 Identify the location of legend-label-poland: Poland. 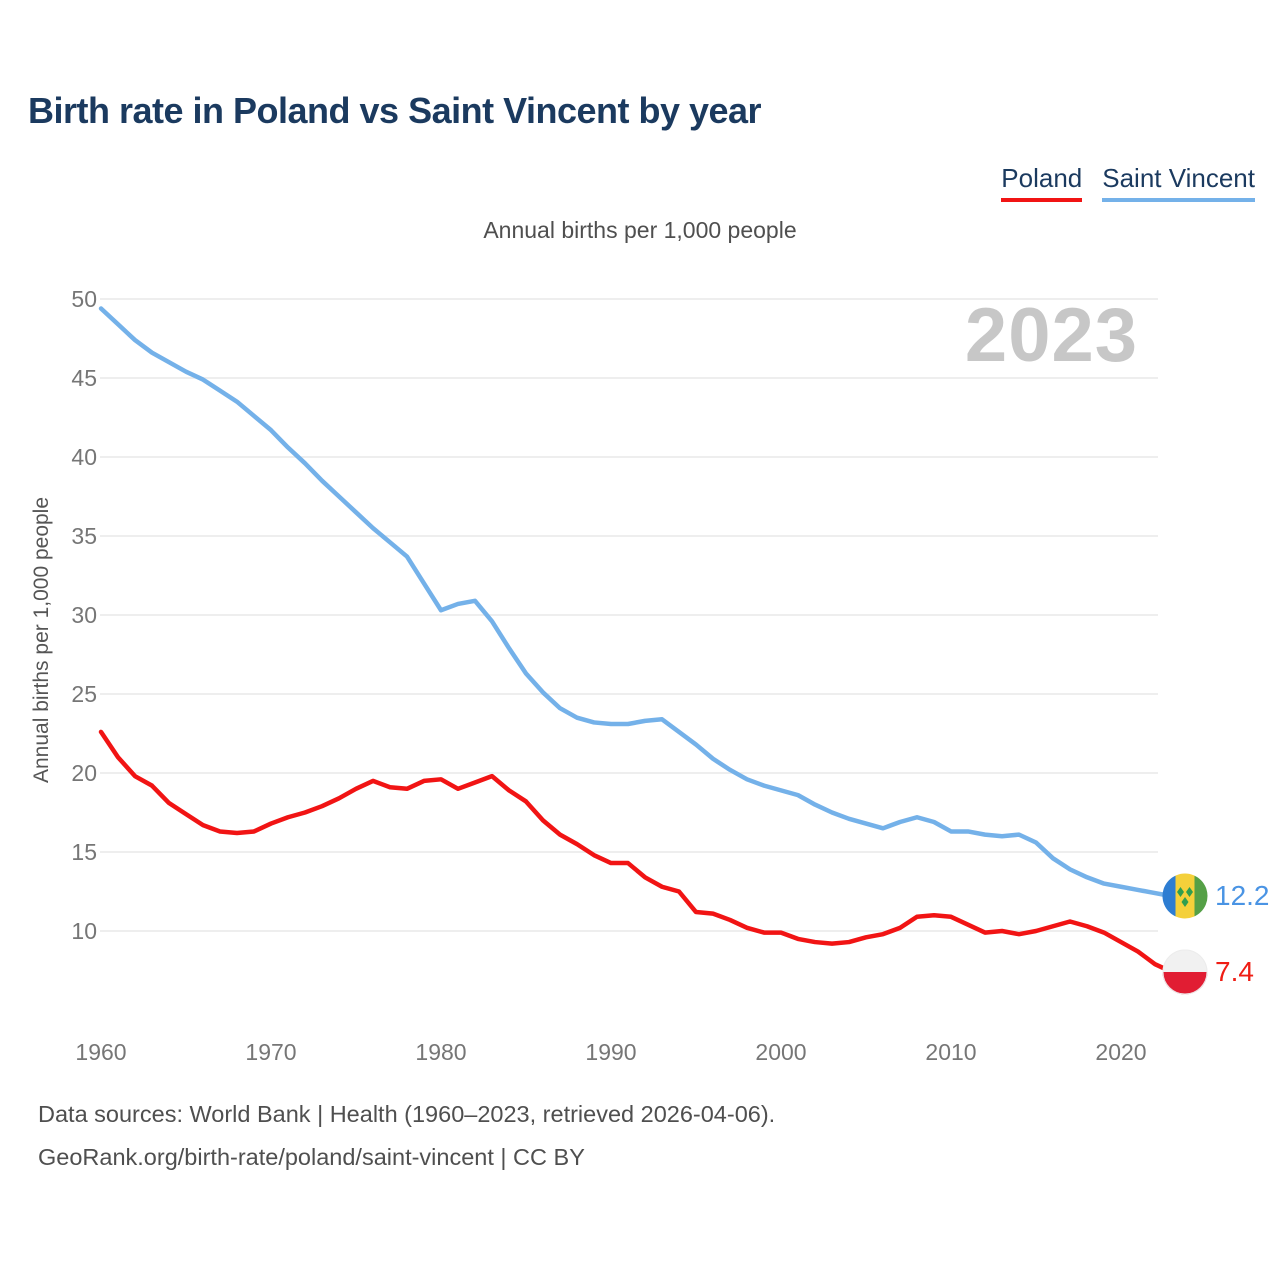
(1042, 178).